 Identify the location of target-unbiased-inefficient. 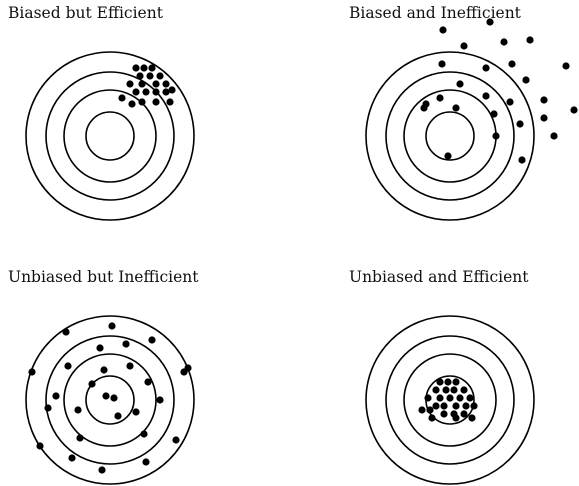
(110, 400).